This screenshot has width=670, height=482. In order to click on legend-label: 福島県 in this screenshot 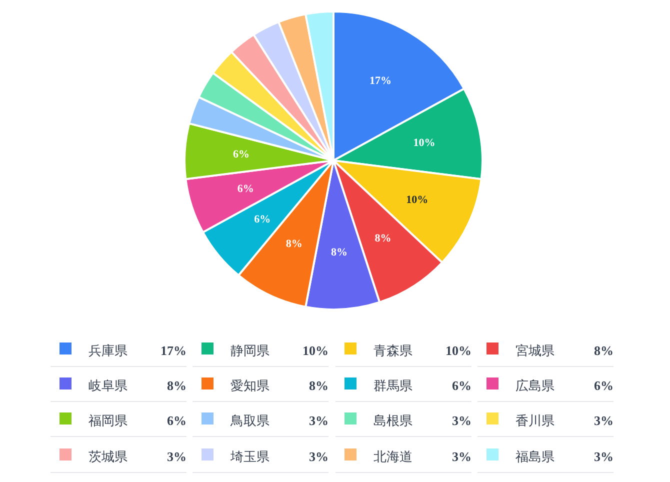, I will do `click(535, 456)`.